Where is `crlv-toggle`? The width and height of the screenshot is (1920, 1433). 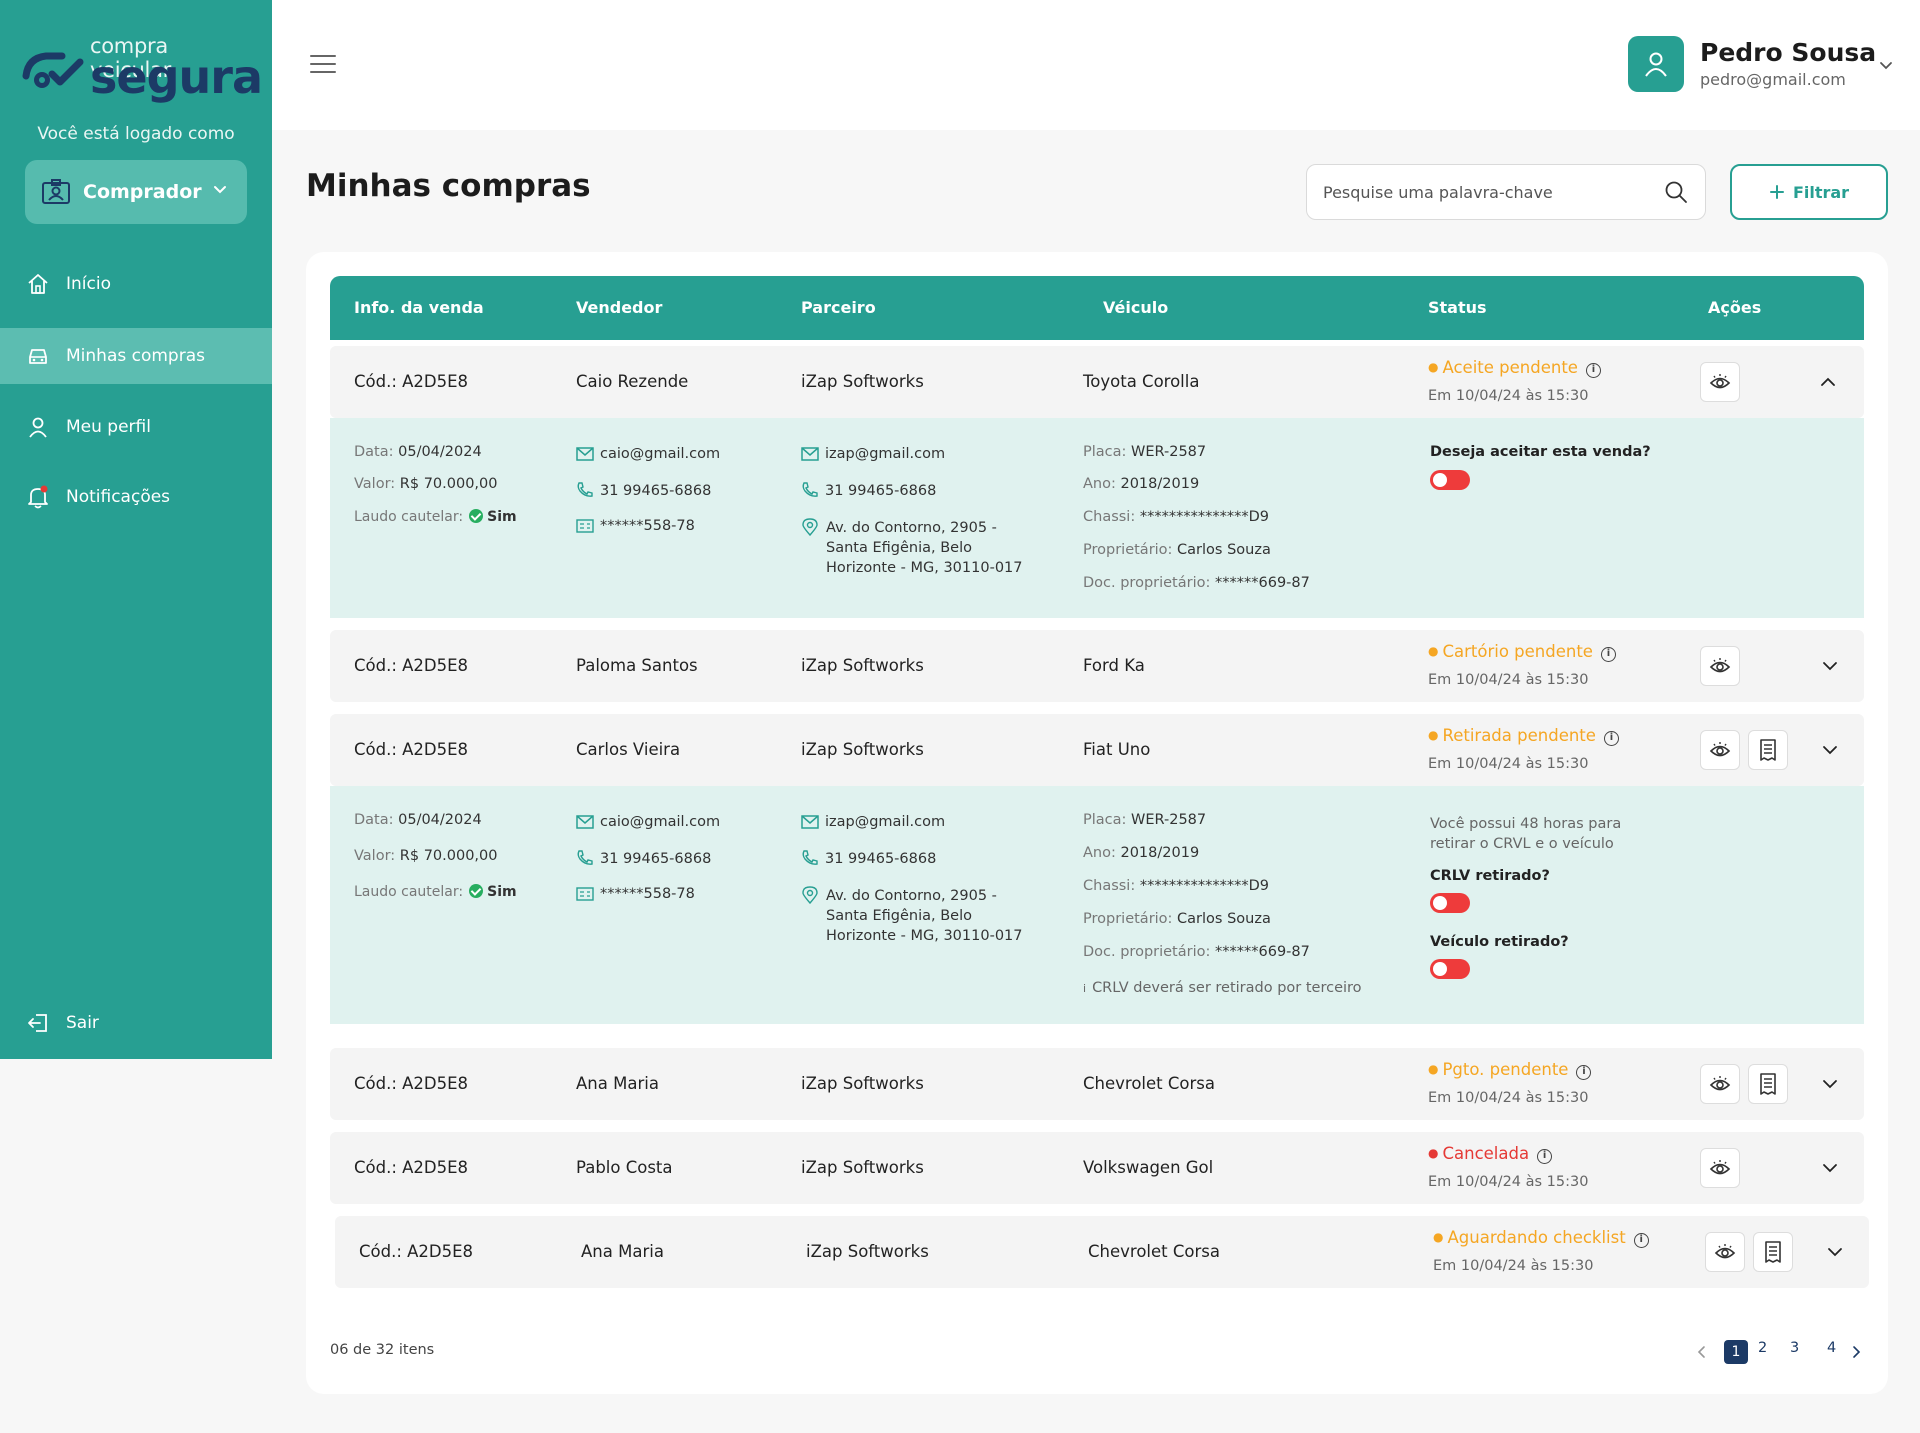 crlv-toggle is located at coordinates (1450, 903).